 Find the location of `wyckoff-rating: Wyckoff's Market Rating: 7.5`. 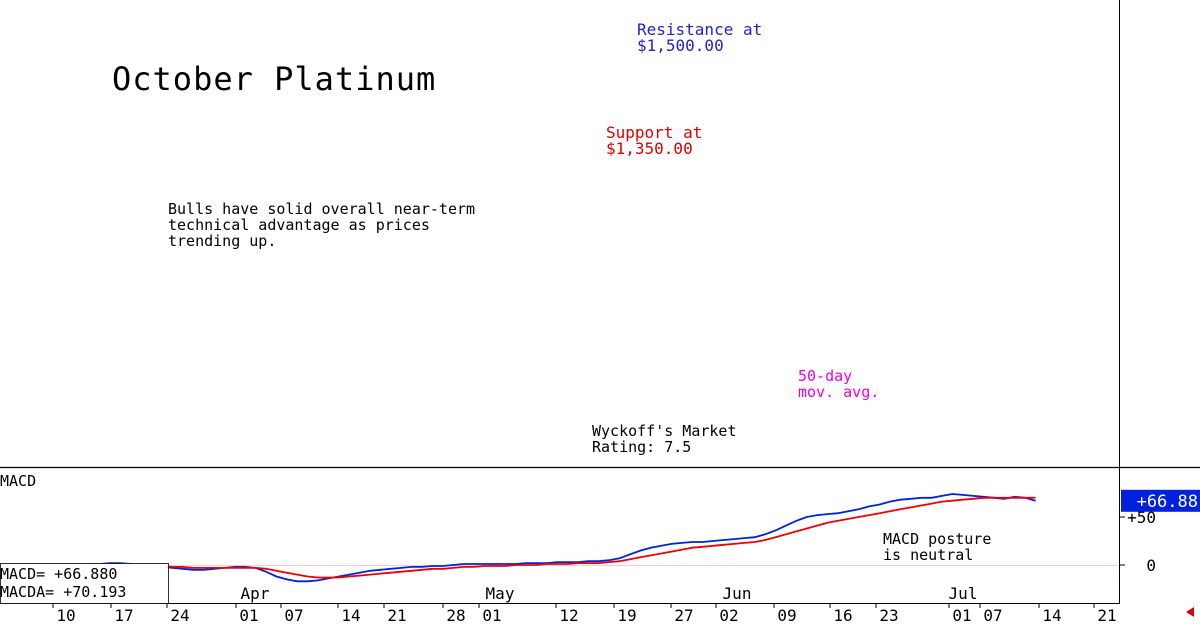

wyckoff-rating: Wyckoff's Market Rating: 7.5 is located at coordinates (664, 439).